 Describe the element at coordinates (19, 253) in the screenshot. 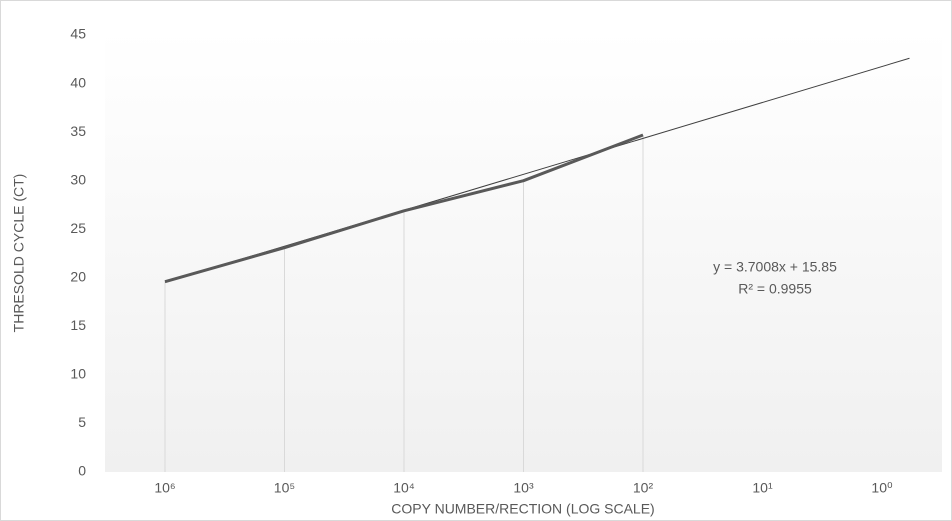

I see `y-axis-title: THRESOLD CYCLE (CT)` at that location.